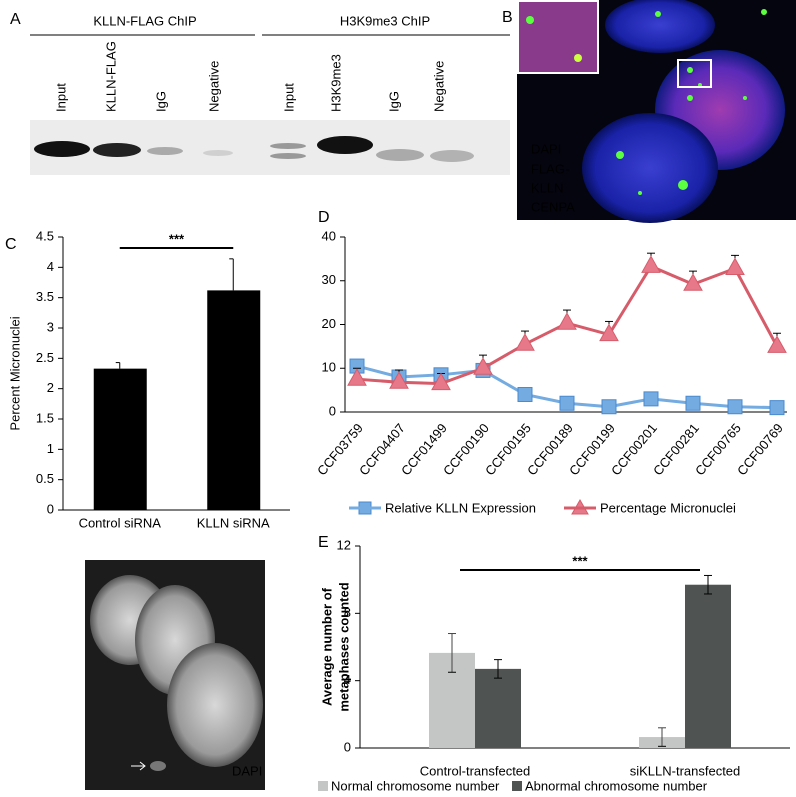 The height and width of the screenshot is (797, 796). I want to click on panel-label: E, so click(323, 542).